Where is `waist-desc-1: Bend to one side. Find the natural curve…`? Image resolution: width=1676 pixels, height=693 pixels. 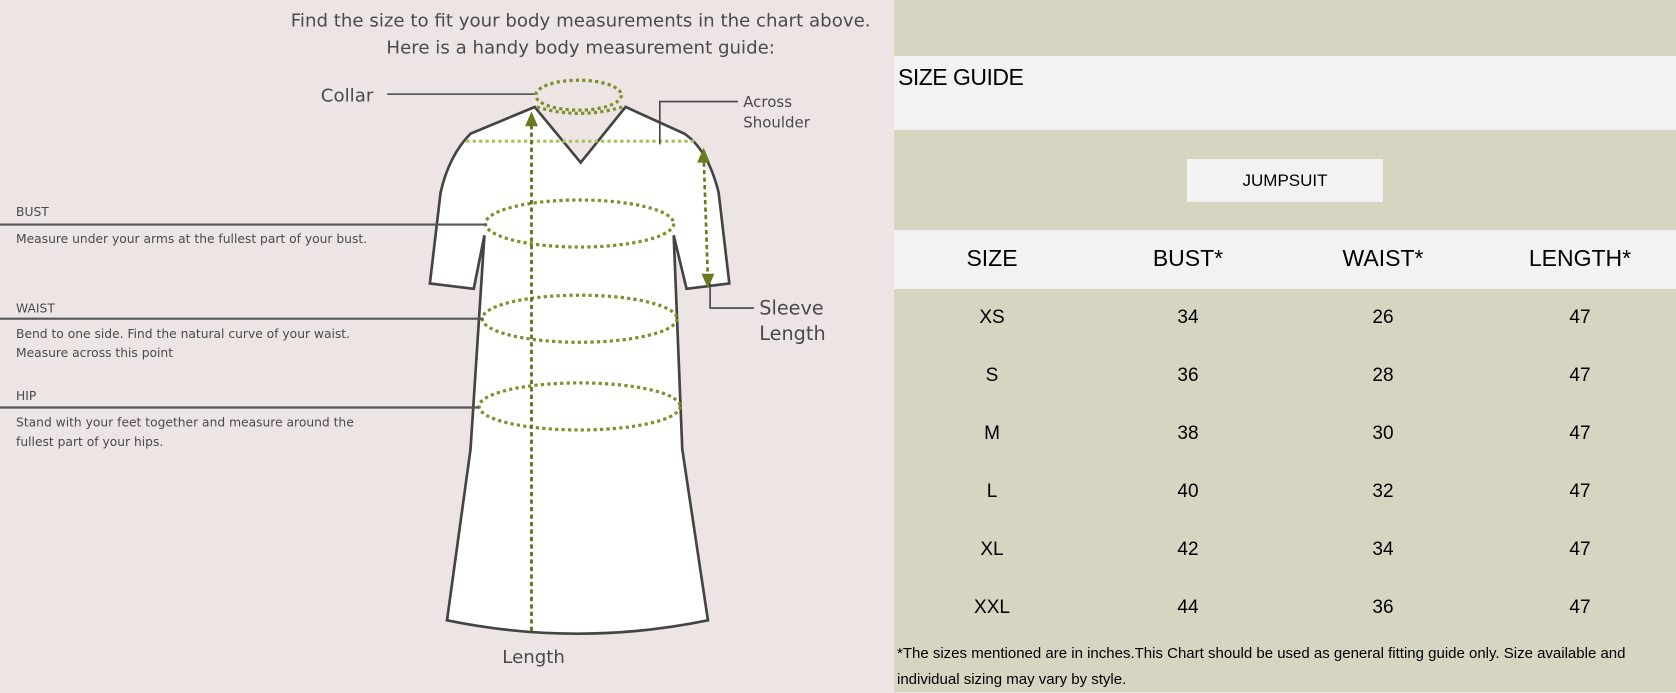 waist-desc-1: Bend to one side. Find the natural curve… is located at coordinates (183, 334).